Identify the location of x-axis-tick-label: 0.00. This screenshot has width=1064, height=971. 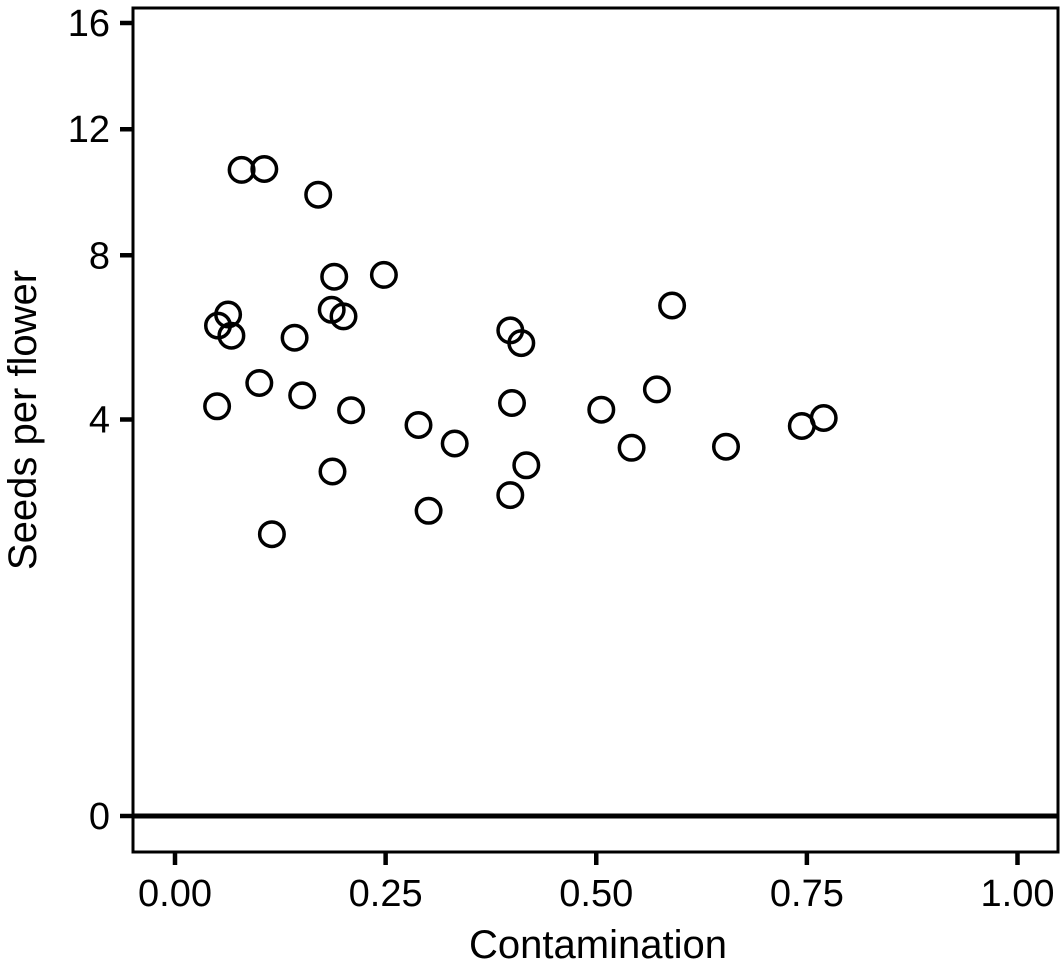
(175, 894).